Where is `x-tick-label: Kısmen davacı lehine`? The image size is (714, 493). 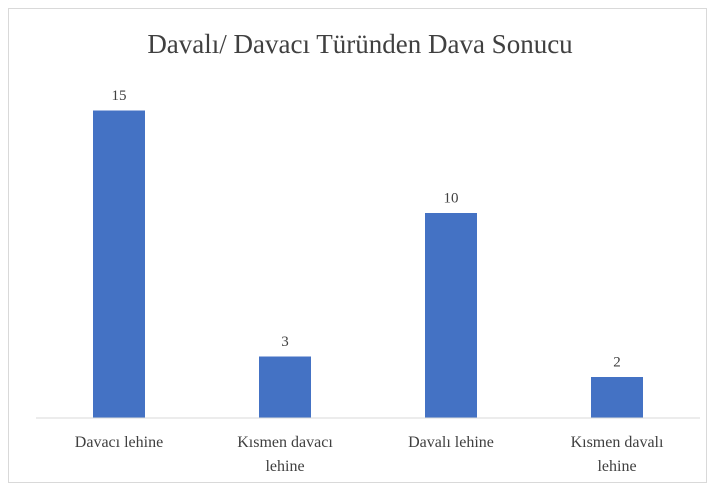 x-tick-label: Kısmen davacı lehine is located at coordinates (285, 454).